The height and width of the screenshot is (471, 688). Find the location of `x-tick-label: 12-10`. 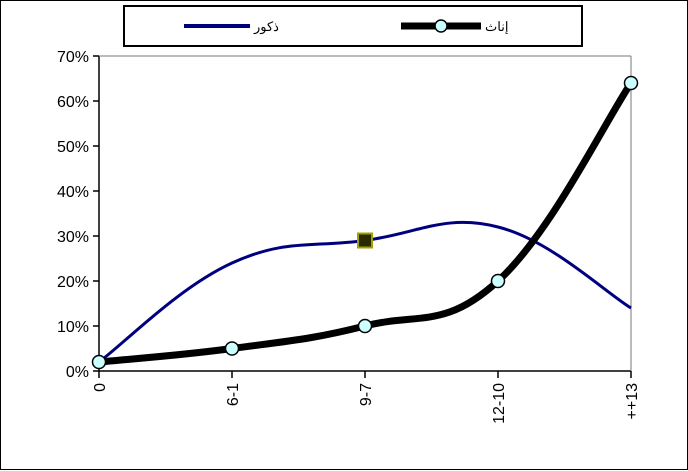

x-tick-label: 12-10 is located at coordinates (499, 403).